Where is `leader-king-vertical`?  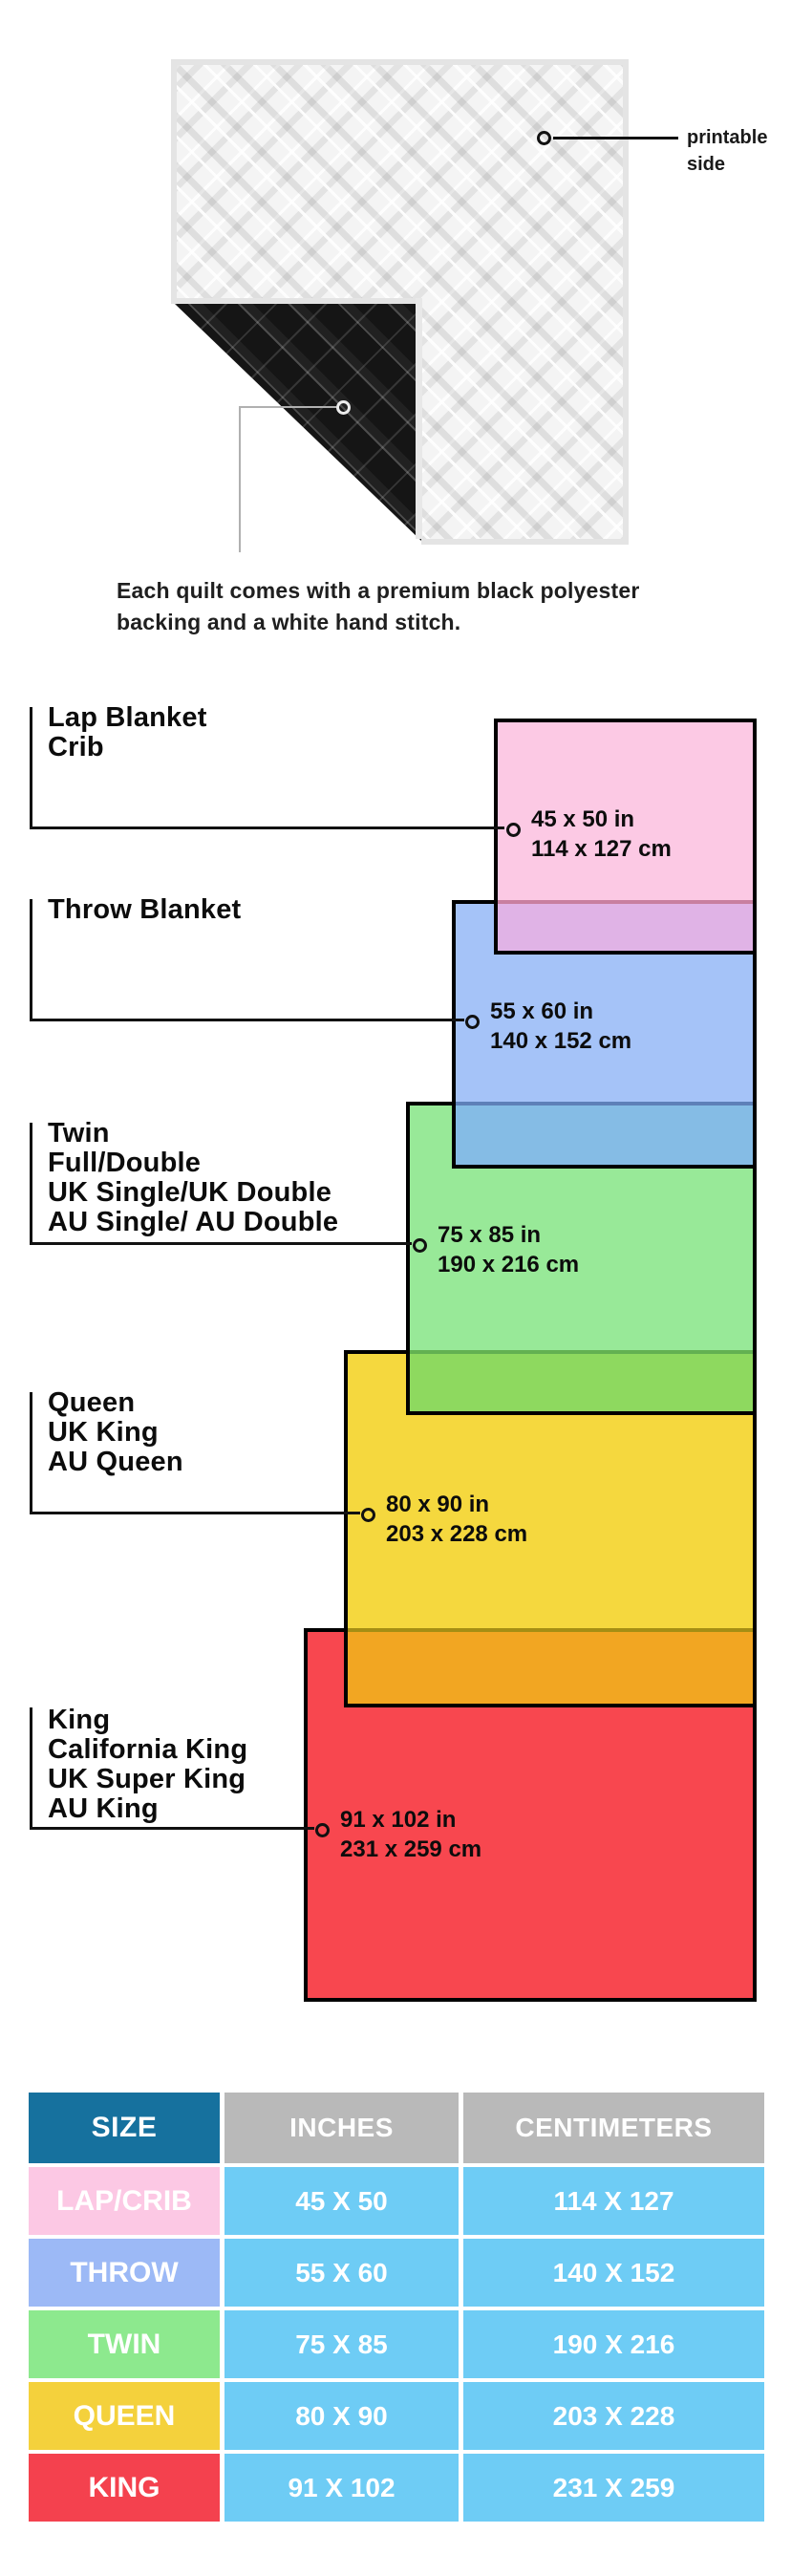
leader-king-vertical is located at coordinates (31, 1768).